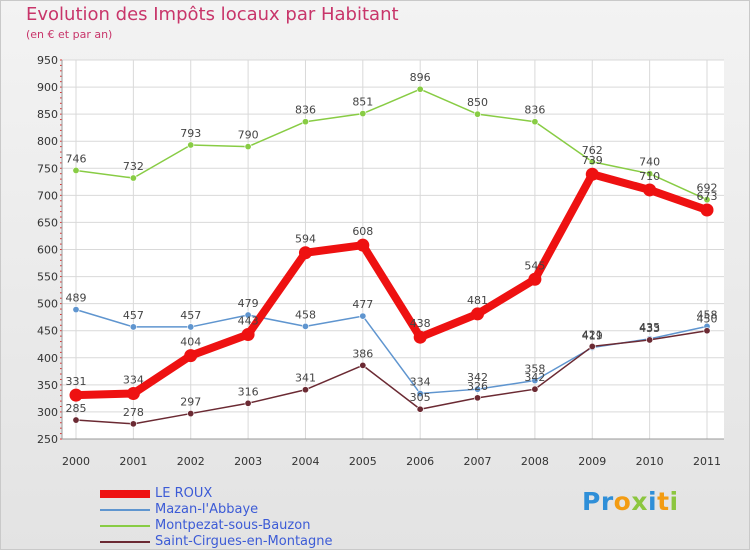 This screenshot has height=550, width=750. Describe the element at coordinates (420, 77) in the screenshot. I see `data-label: 896` at that location.